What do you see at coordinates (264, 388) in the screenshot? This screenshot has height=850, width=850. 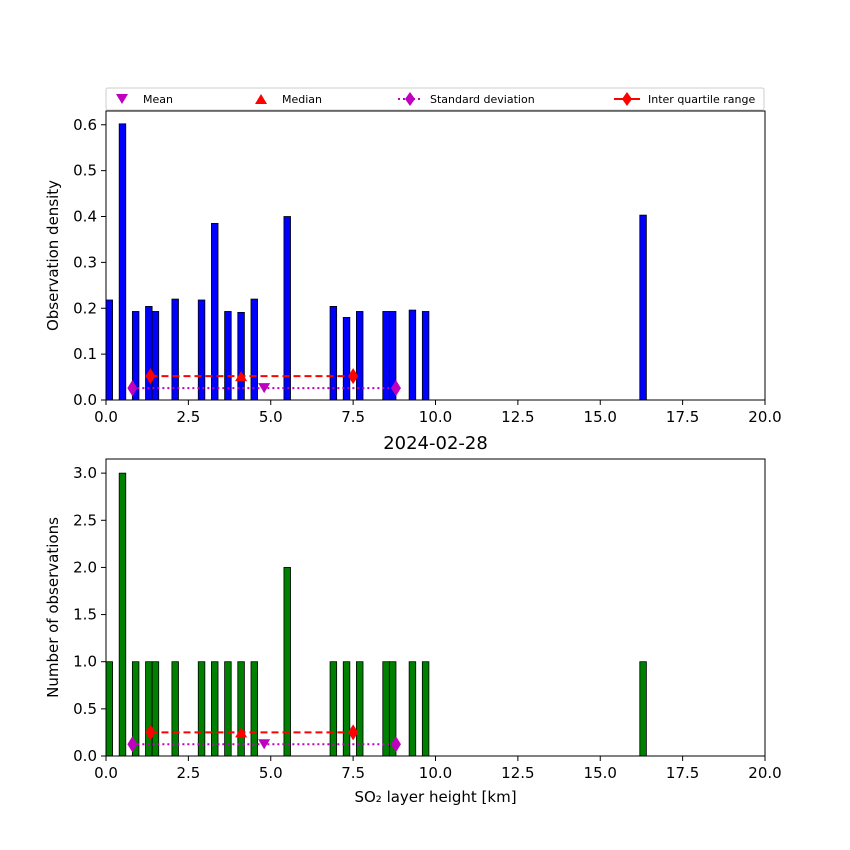 I see `mean-marker` at bounding box center [264, 388].